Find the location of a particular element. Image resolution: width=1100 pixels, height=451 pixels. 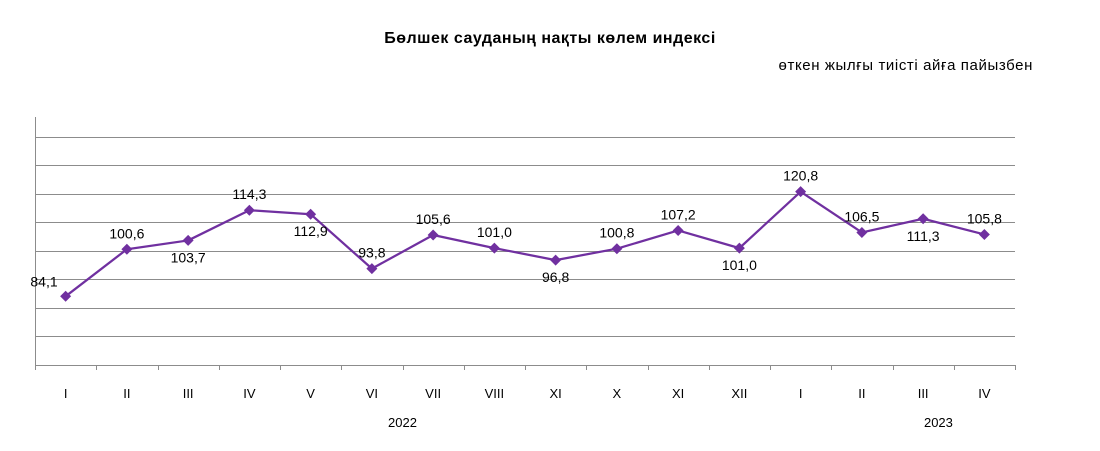

data-label: 100,6 is located at coordinates (126, 233).